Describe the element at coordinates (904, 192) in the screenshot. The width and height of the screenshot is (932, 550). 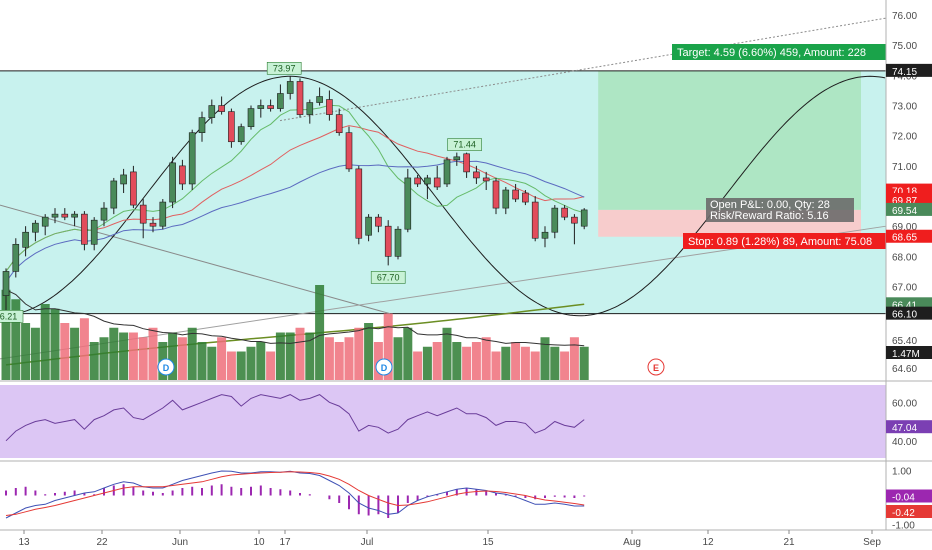
I see `price-tag: 70.18` at that location.